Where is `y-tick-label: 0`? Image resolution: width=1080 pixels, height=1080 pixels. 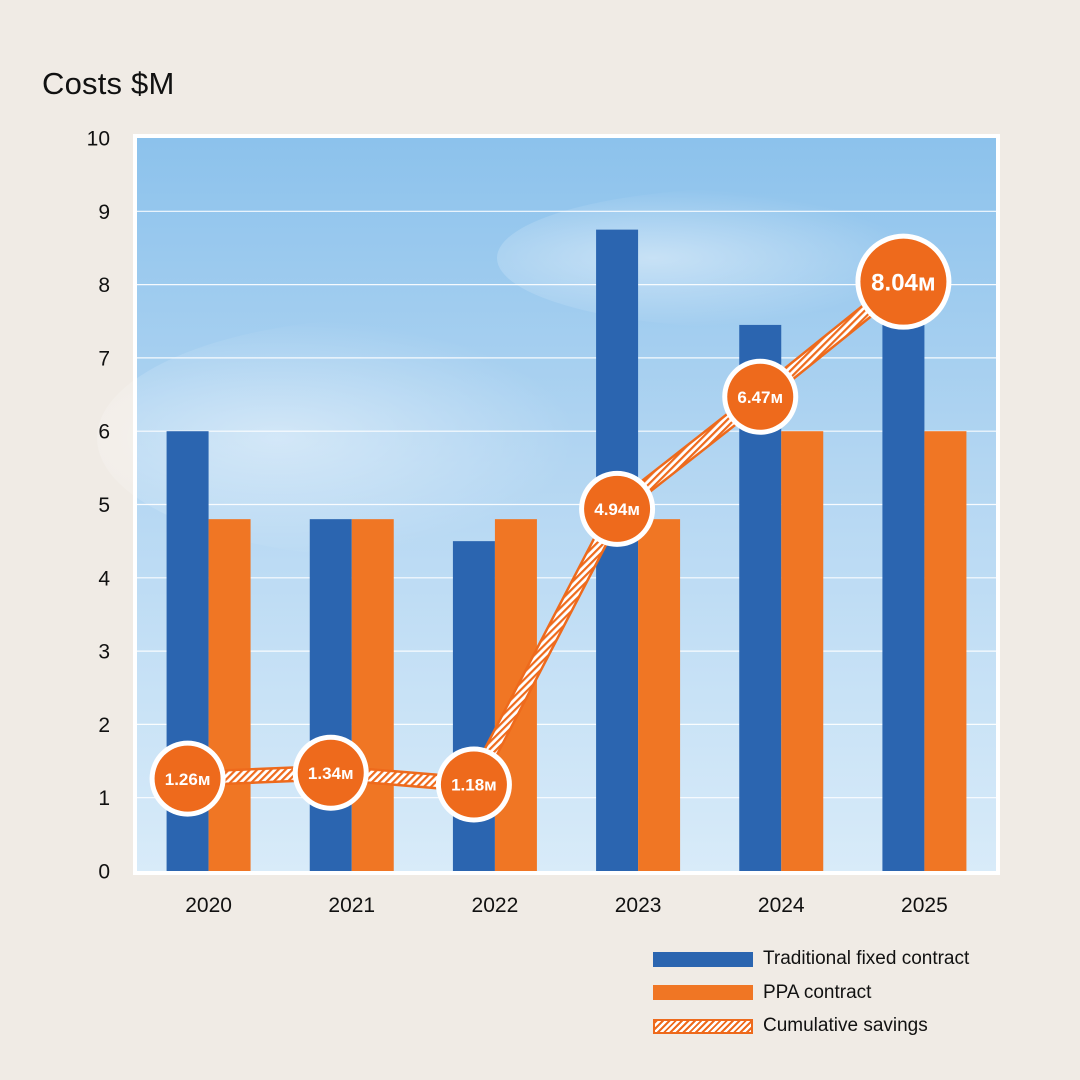
y-tick-label: 0 is located at coordinates (104, 872).